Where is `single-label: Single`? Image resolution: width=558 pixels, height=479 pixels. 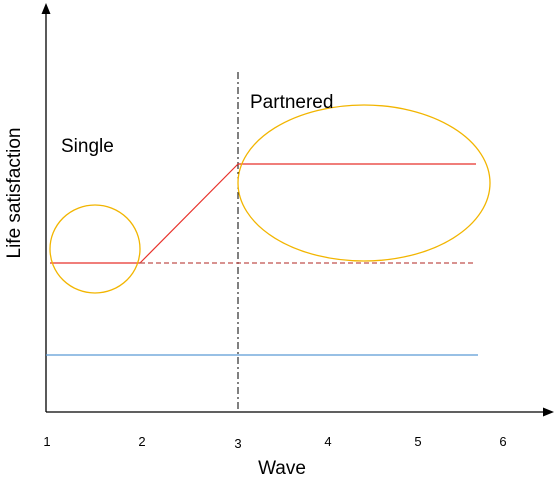 single-label: Single is located at coordinates (87, 146).